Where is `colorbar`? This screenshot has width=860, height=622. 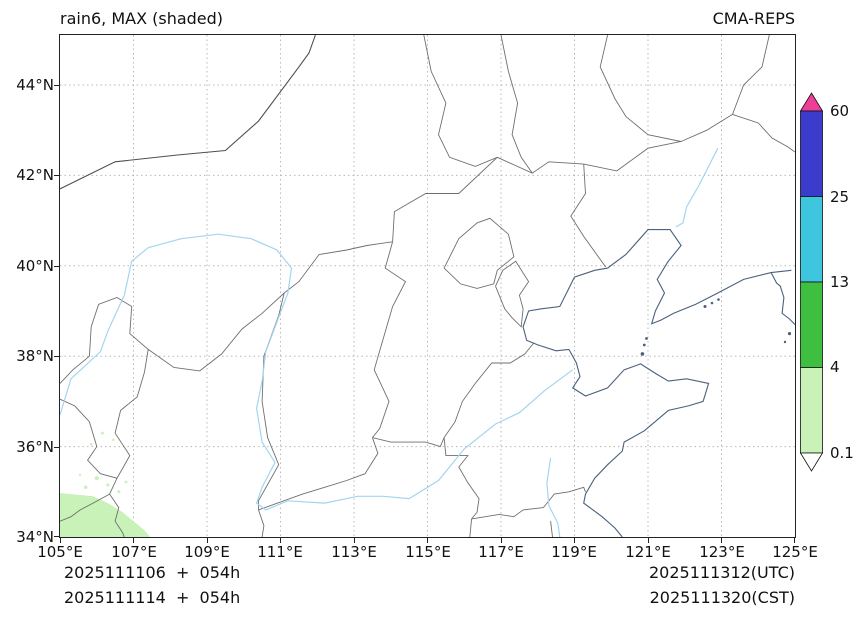
colorbar is located at coordinates (812, 282).